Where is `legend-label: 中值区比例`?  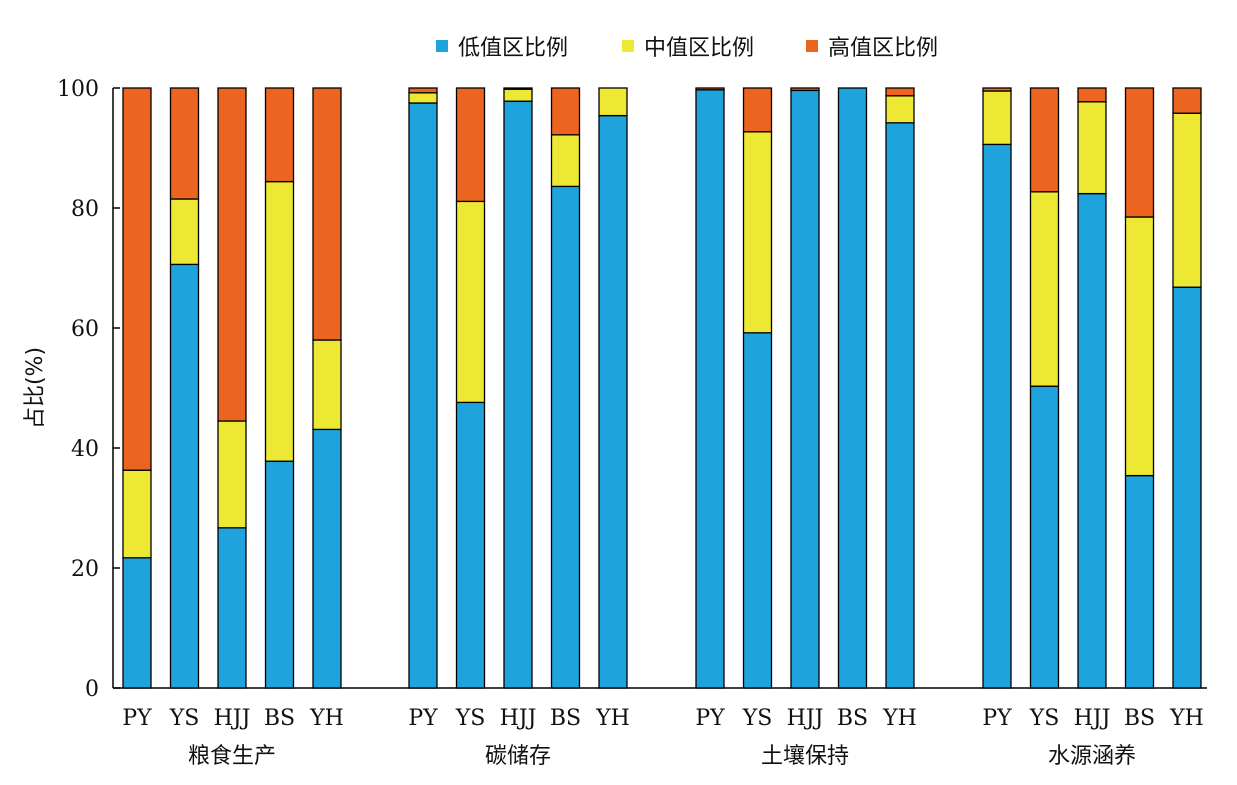
legend-label: 中值区比例 is located at coordinates (699, 48).